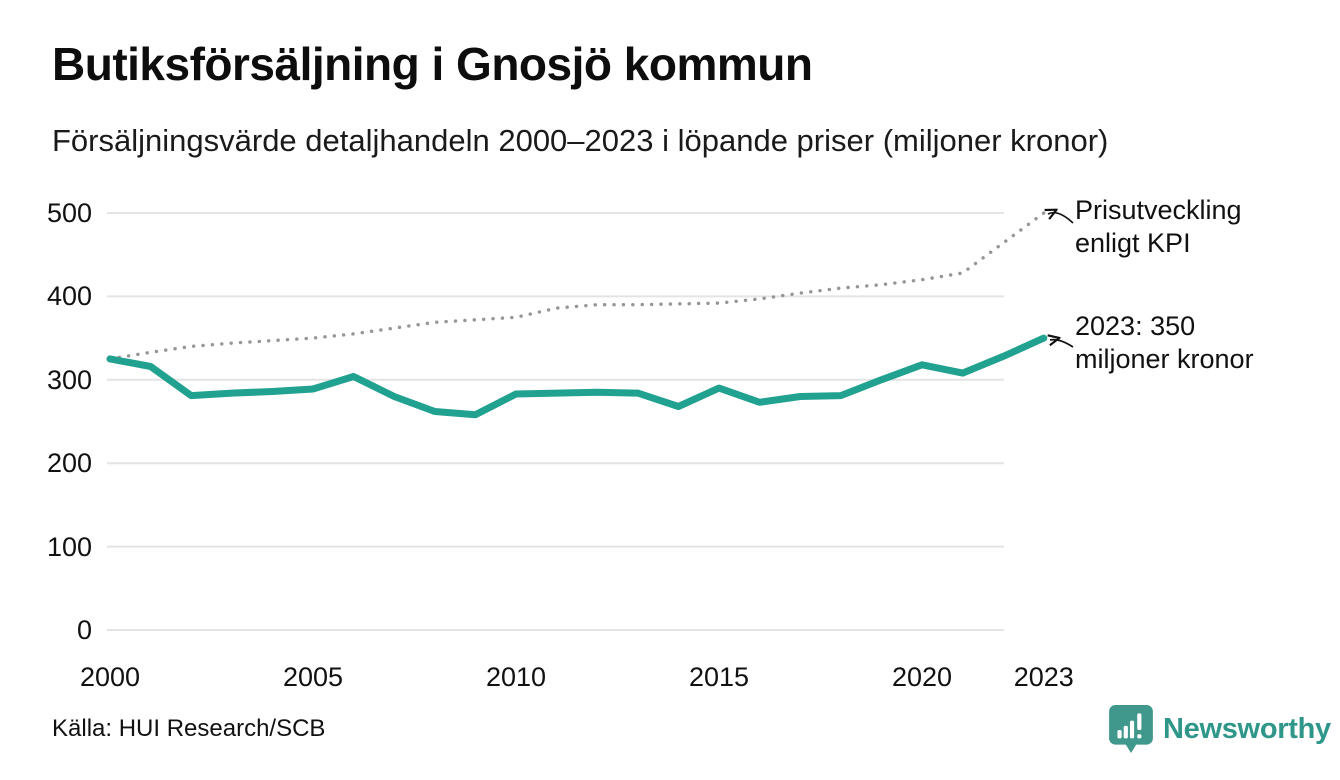  I want to click on y-tick-label: 500, so click(69, 213).